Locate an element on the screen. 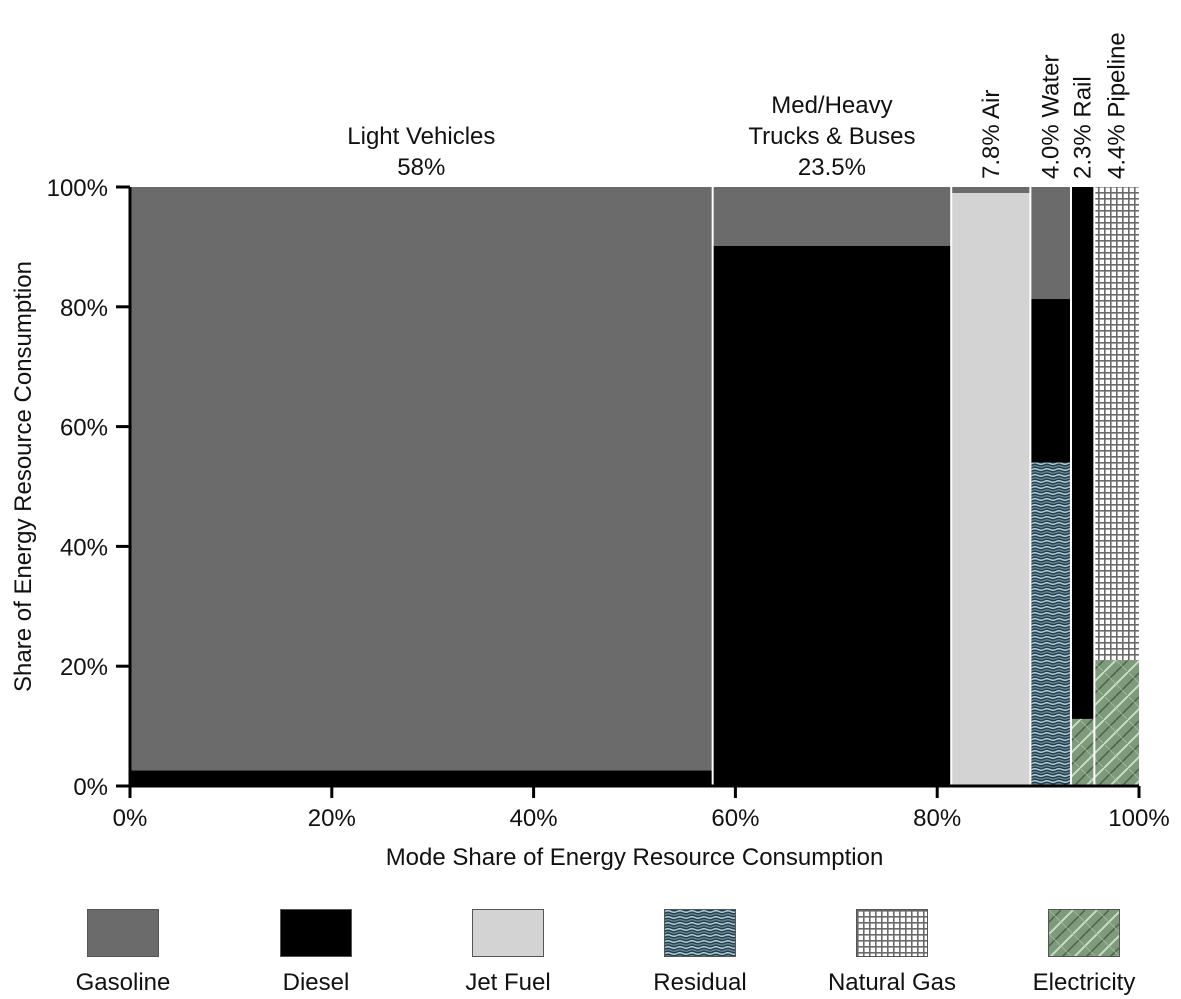 The image size is (1181, 999). legend-swatch-residual is located at coordinates (700, 933).